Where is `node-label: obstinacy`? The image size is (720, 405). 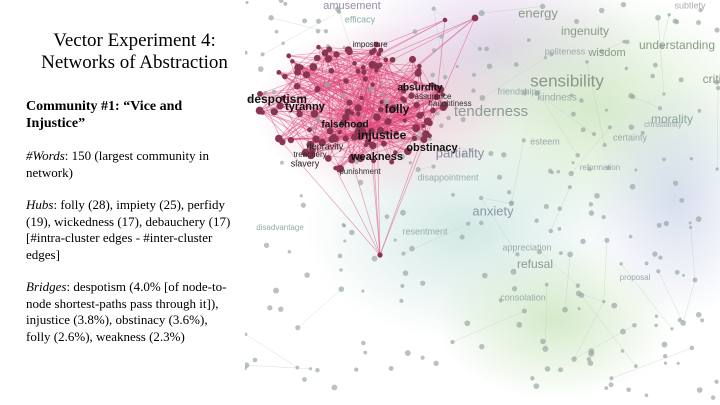 node-label: obstinacy is located at coordinates (432, 148).